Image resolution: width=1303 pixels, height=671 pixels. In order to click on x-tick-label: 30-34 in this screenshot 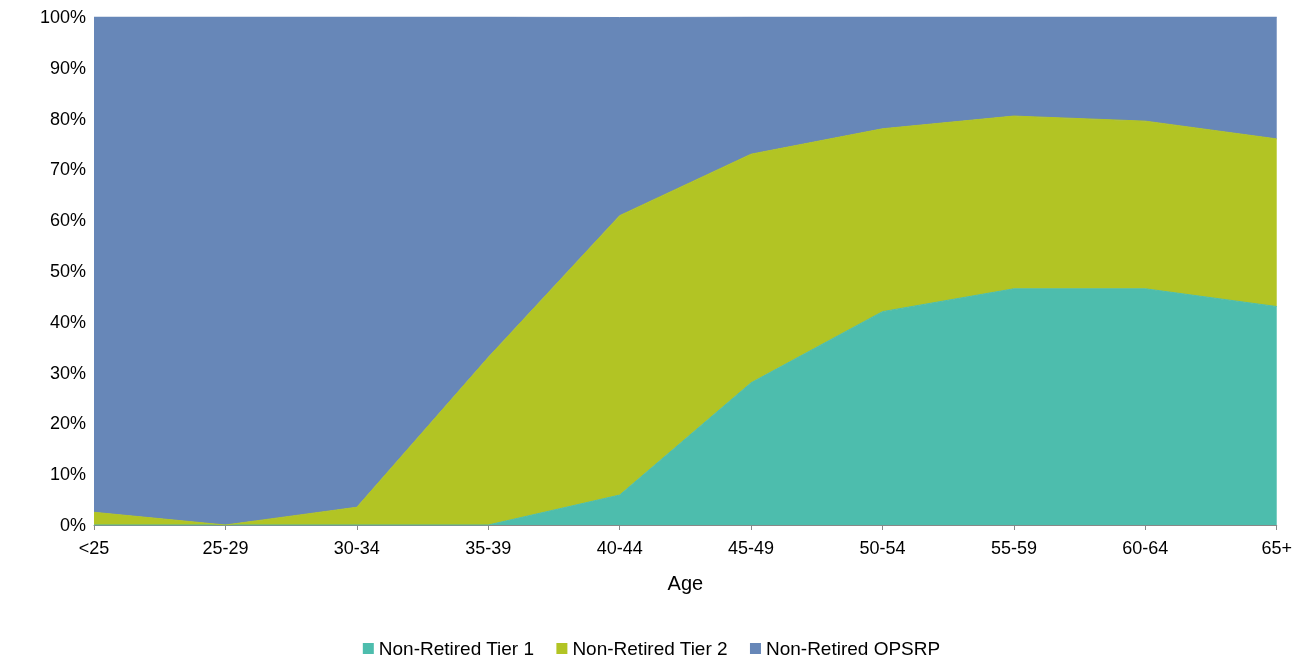, I will do `click(356, 548)`.